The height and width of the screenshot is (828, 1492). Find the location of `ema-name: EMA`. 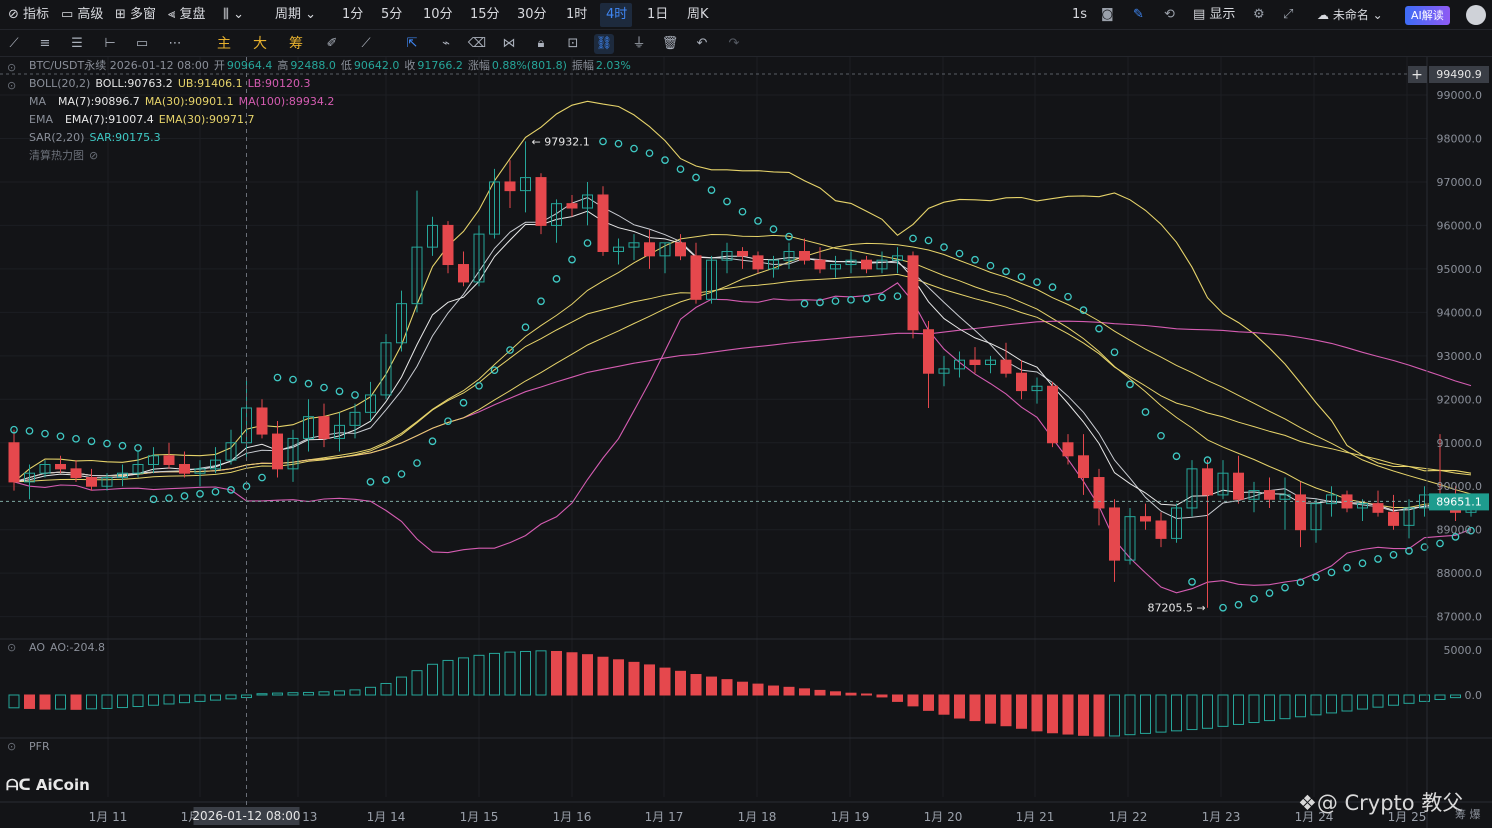

ema-name: EMA is located at coordinates (41, 119).